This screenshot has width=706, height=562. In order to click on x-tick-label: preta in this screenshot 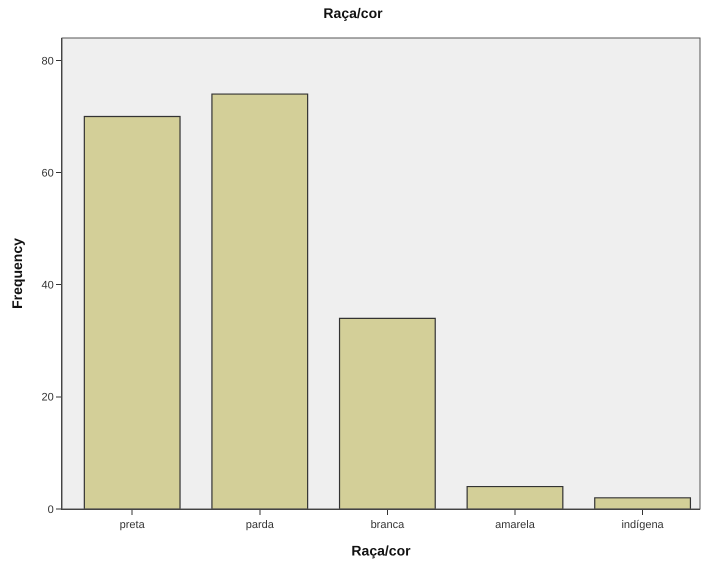, I will do `click(133, 525)`.